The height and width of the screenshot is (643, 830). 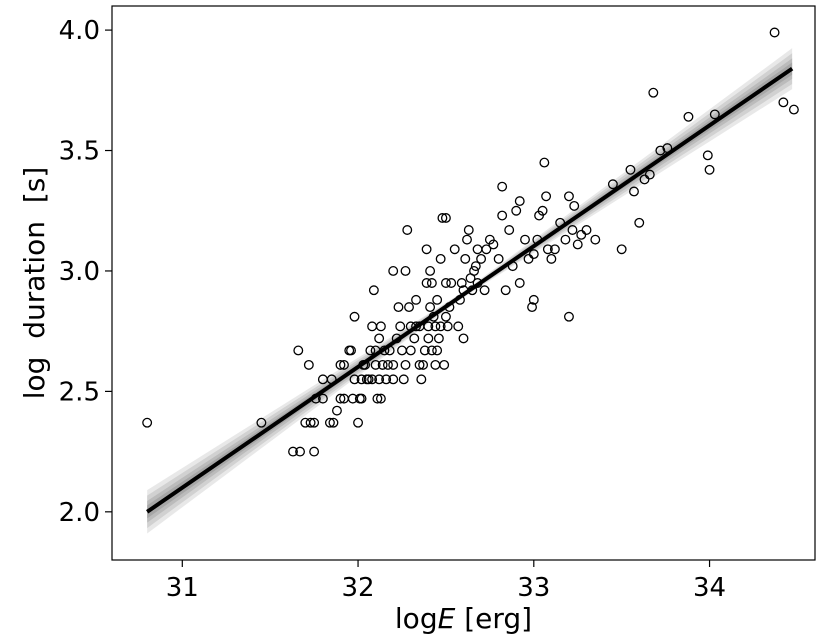 I want to click on x-tick-label: 32, so click(x=358, y=588).